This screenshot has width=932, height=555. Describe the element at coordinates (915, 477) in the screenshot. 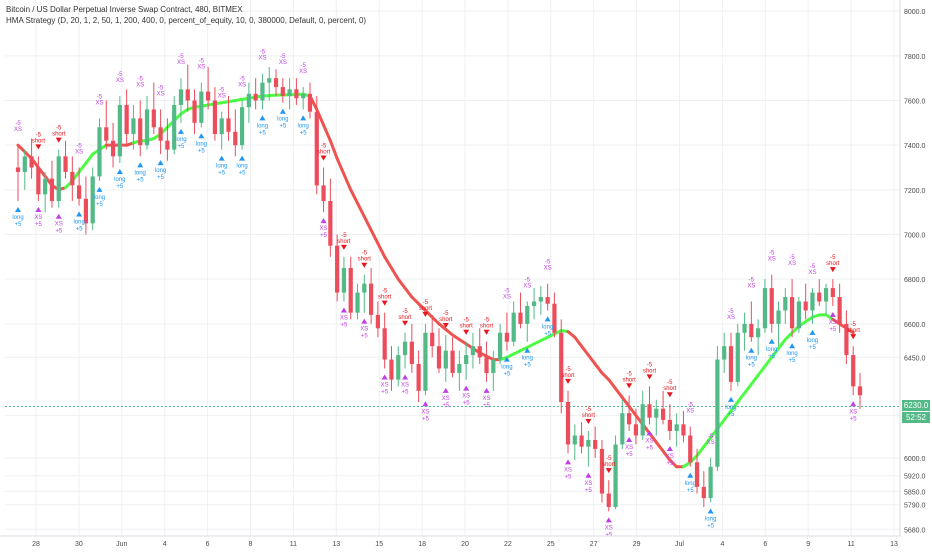

I see `price-tick-label: 5920.0` at that location.